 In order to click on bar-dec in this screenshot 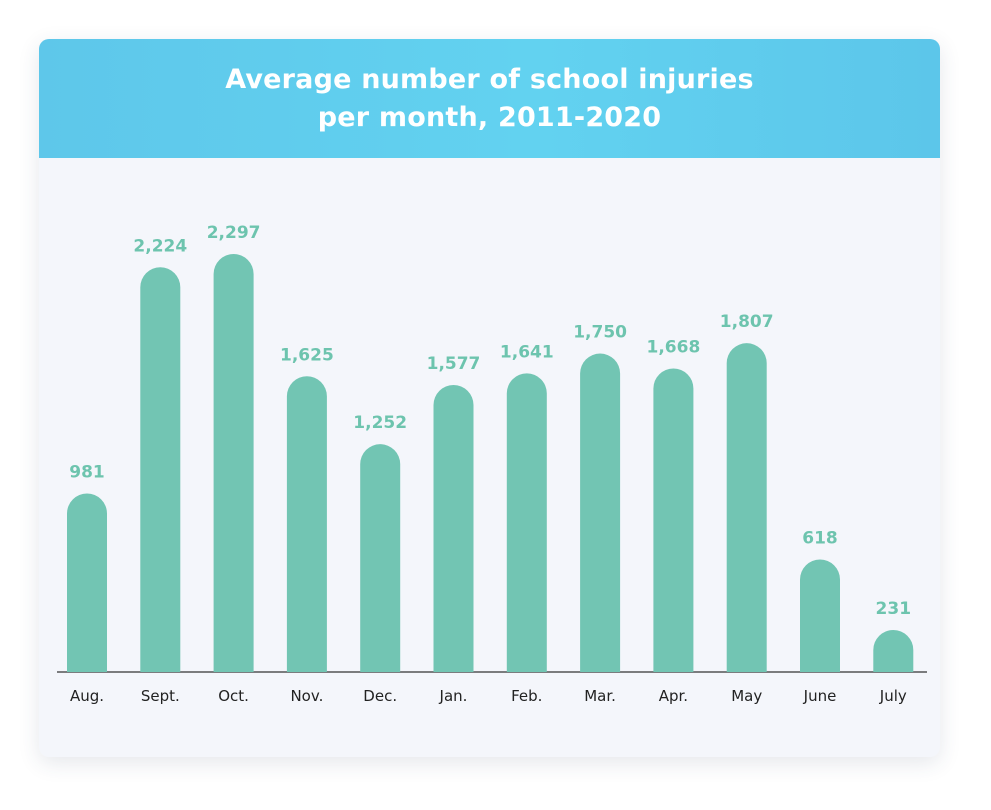, I will do `click(380, 558)`.